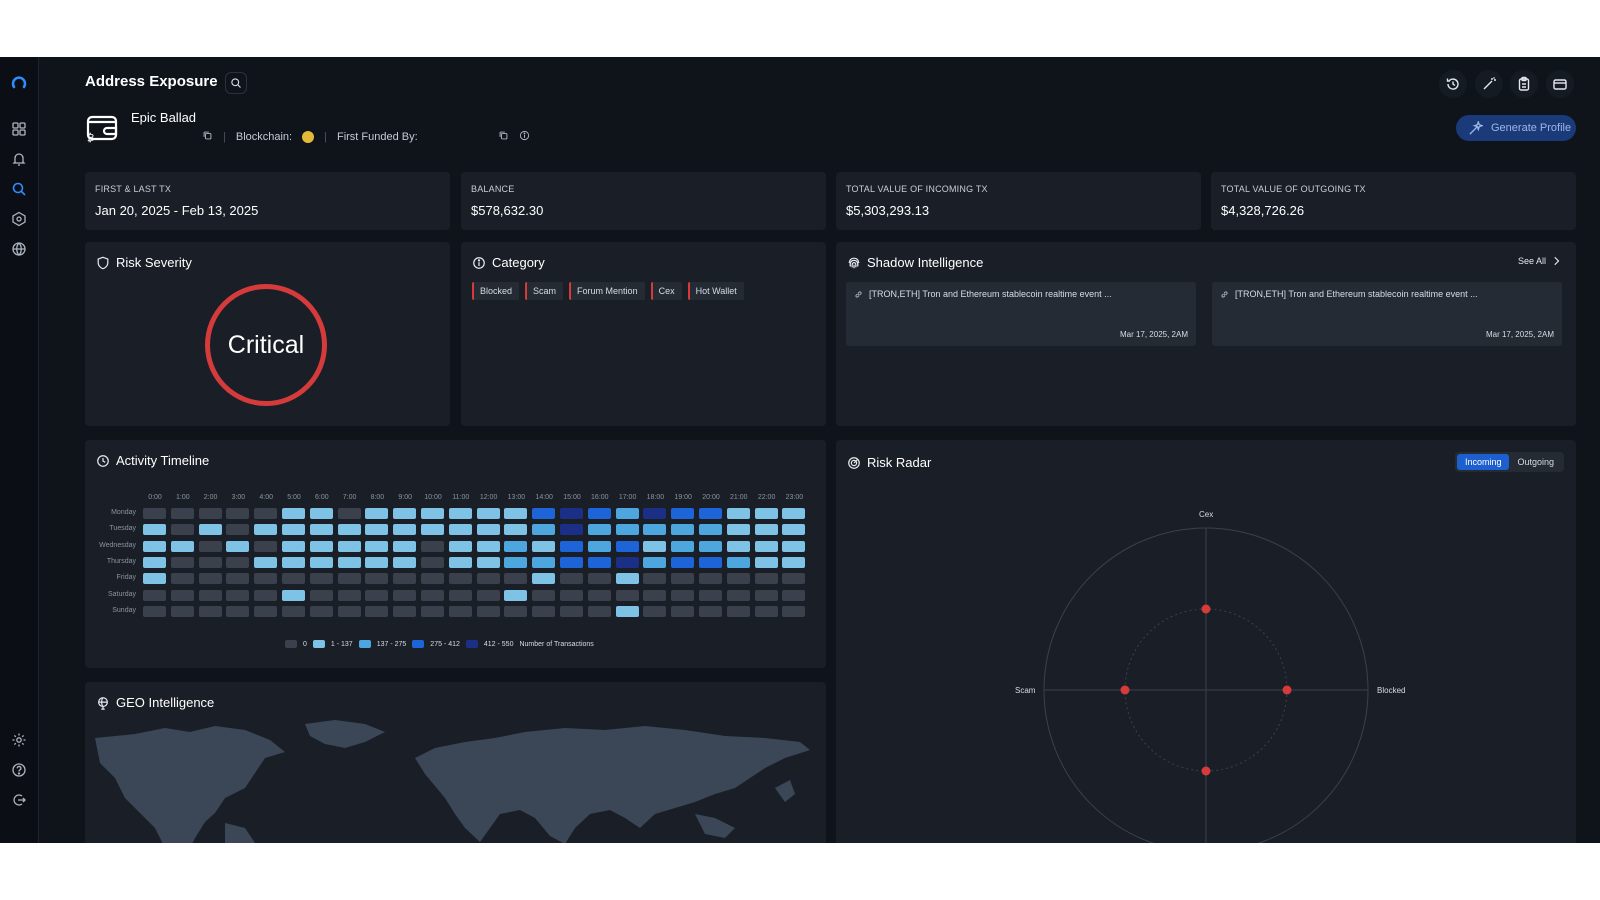 The image size is (1600, 900). I want to click on search-nav-icon, so click(19, 189).